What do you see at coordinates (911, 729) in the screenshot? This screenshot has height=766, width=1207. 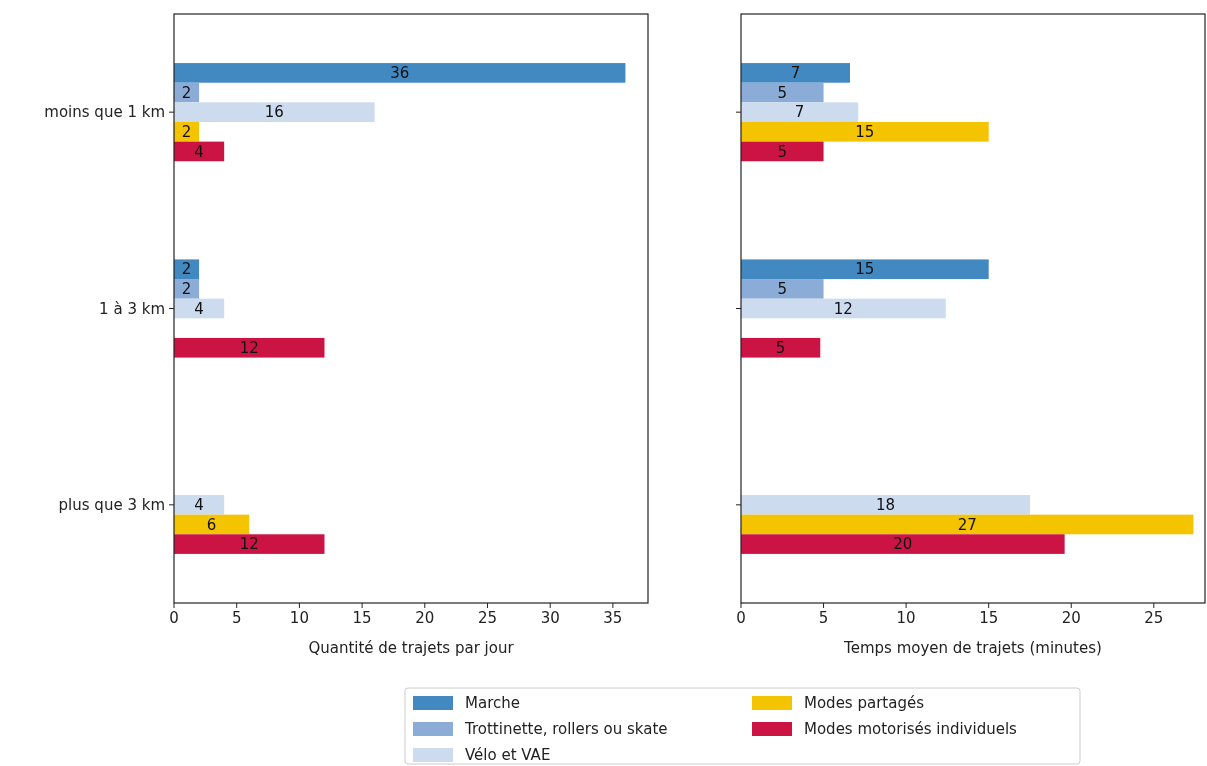 I see `legend-label: Modes motorisés individuels` at bounding box center [911, 729].